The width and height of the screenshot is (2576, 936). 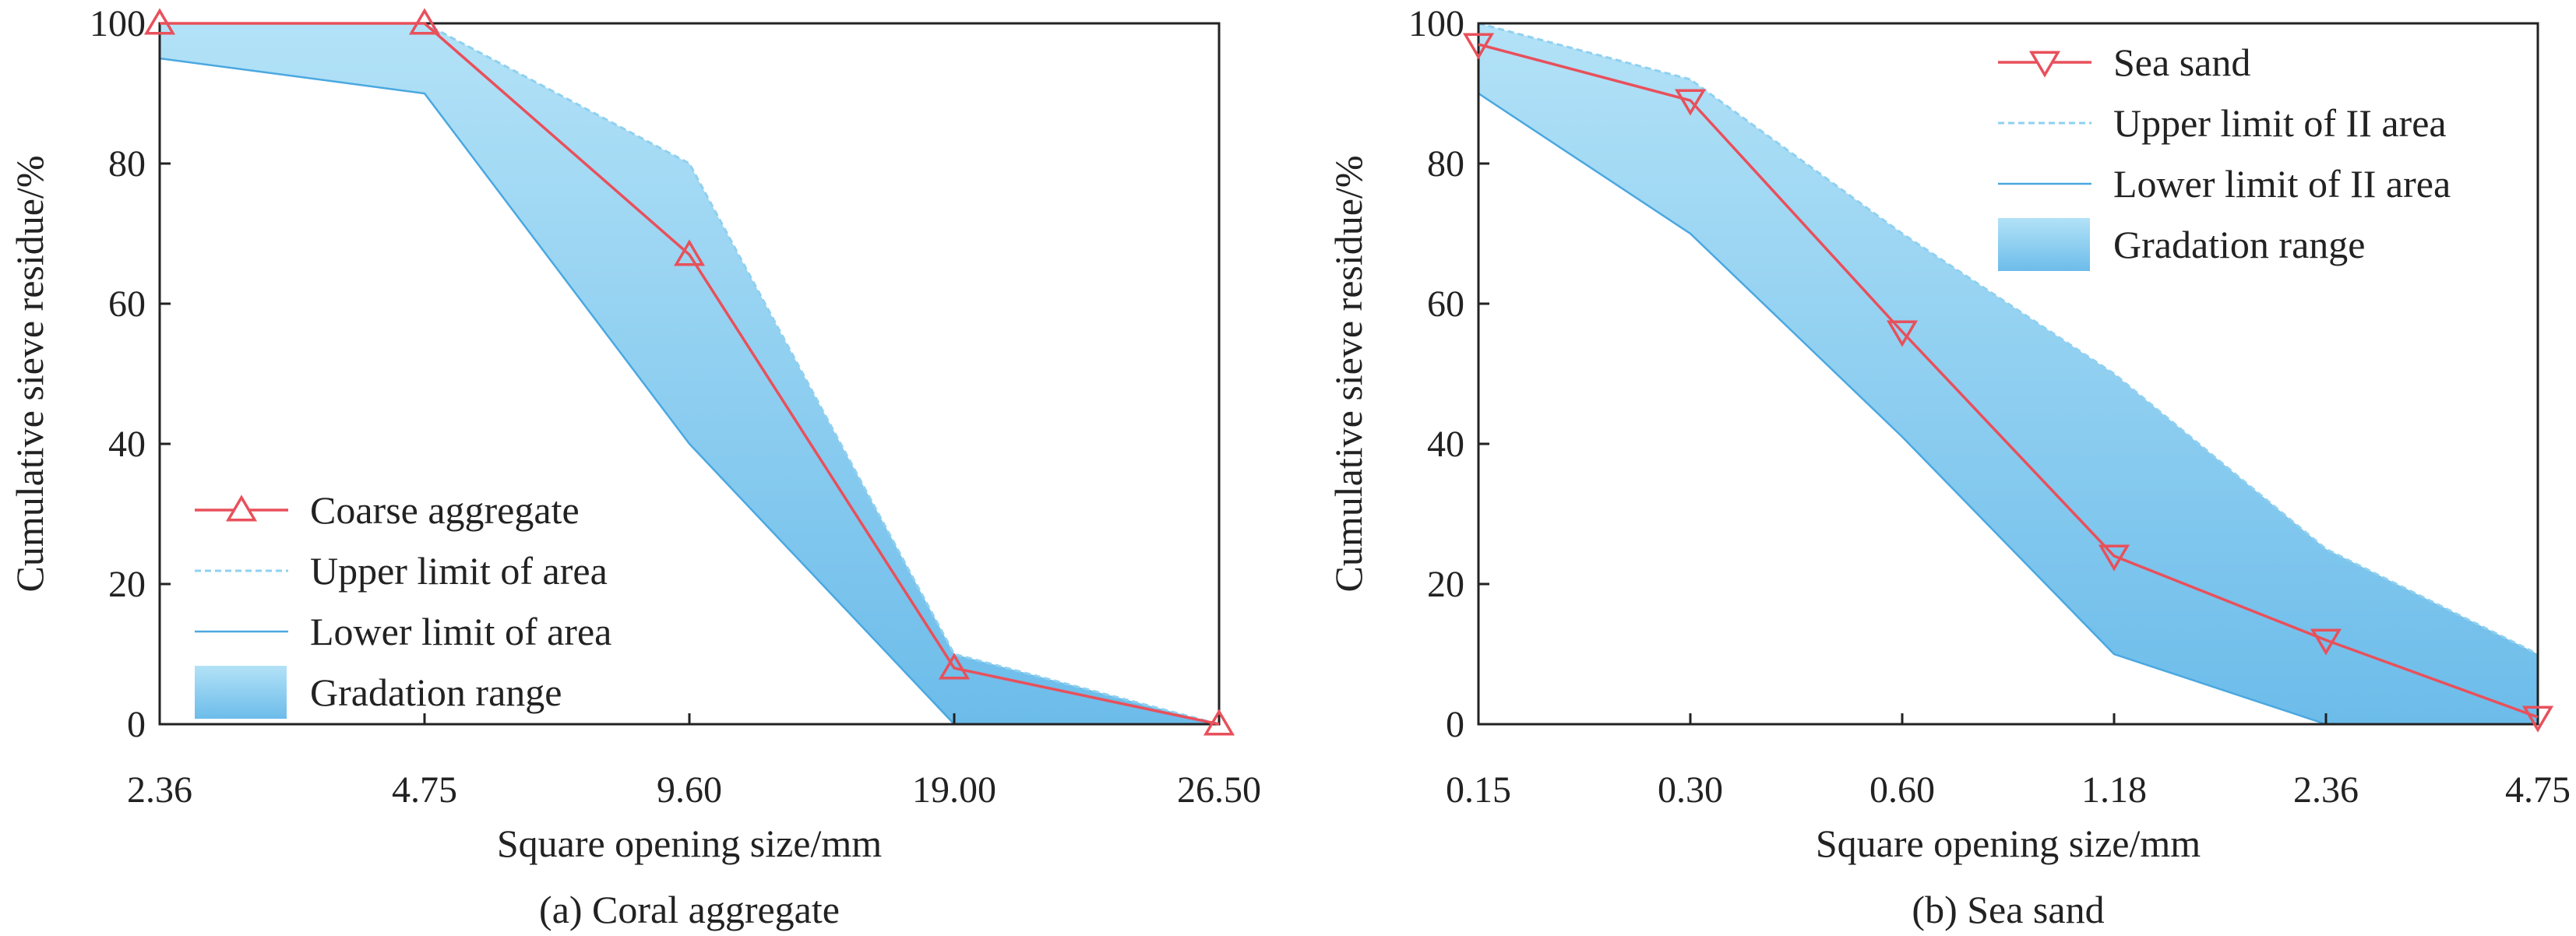 I want to click on legend-label: Coarse aggregate, so click(x=445, y=510).